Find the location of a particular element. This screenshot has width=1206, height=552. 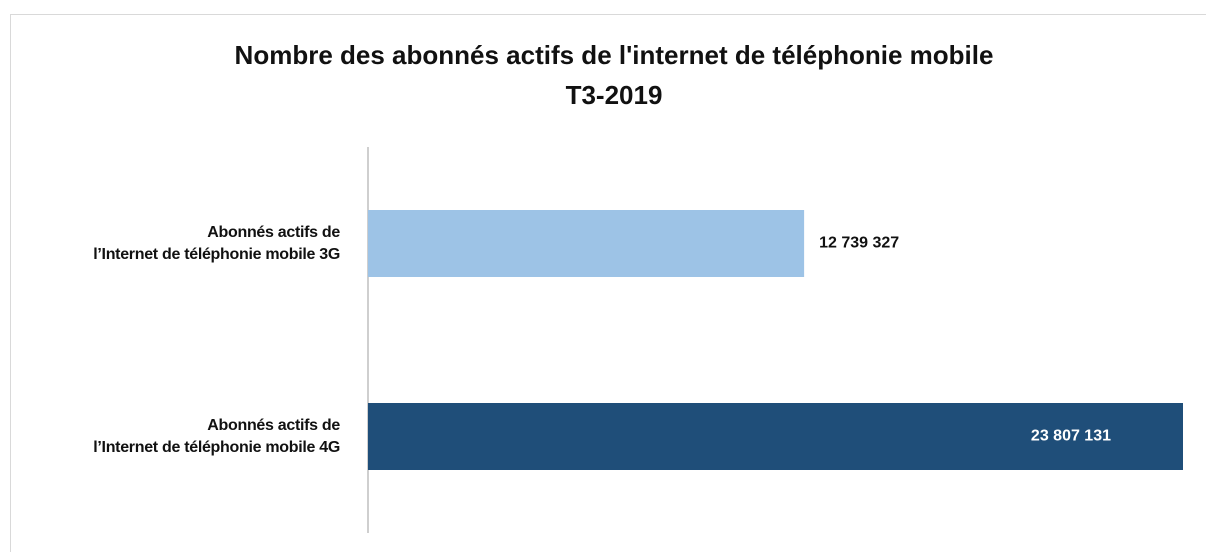

value-label: 23 807 131 is located at coordinates (1071, 436).